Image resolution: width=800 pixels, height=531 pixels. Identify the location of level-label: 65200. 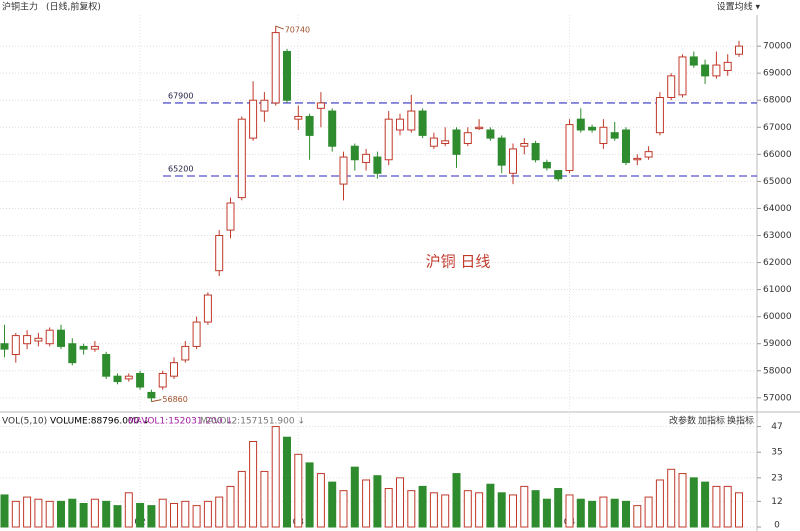
(180, 168).